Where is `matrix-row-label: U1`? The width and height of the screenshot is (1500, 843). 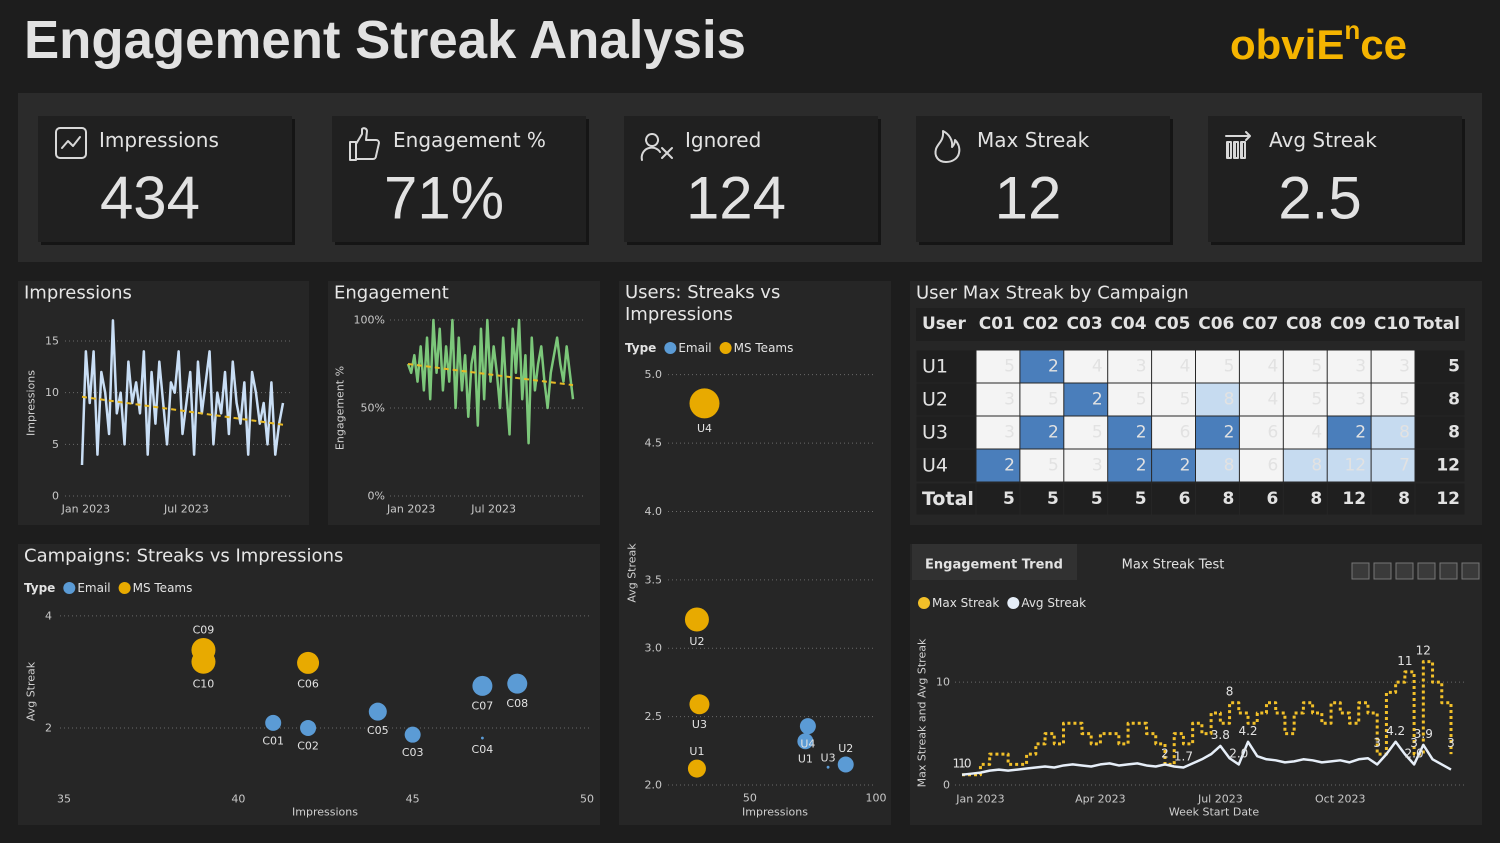 matrix-row-label: U1 is located at coordinates (935, 367).